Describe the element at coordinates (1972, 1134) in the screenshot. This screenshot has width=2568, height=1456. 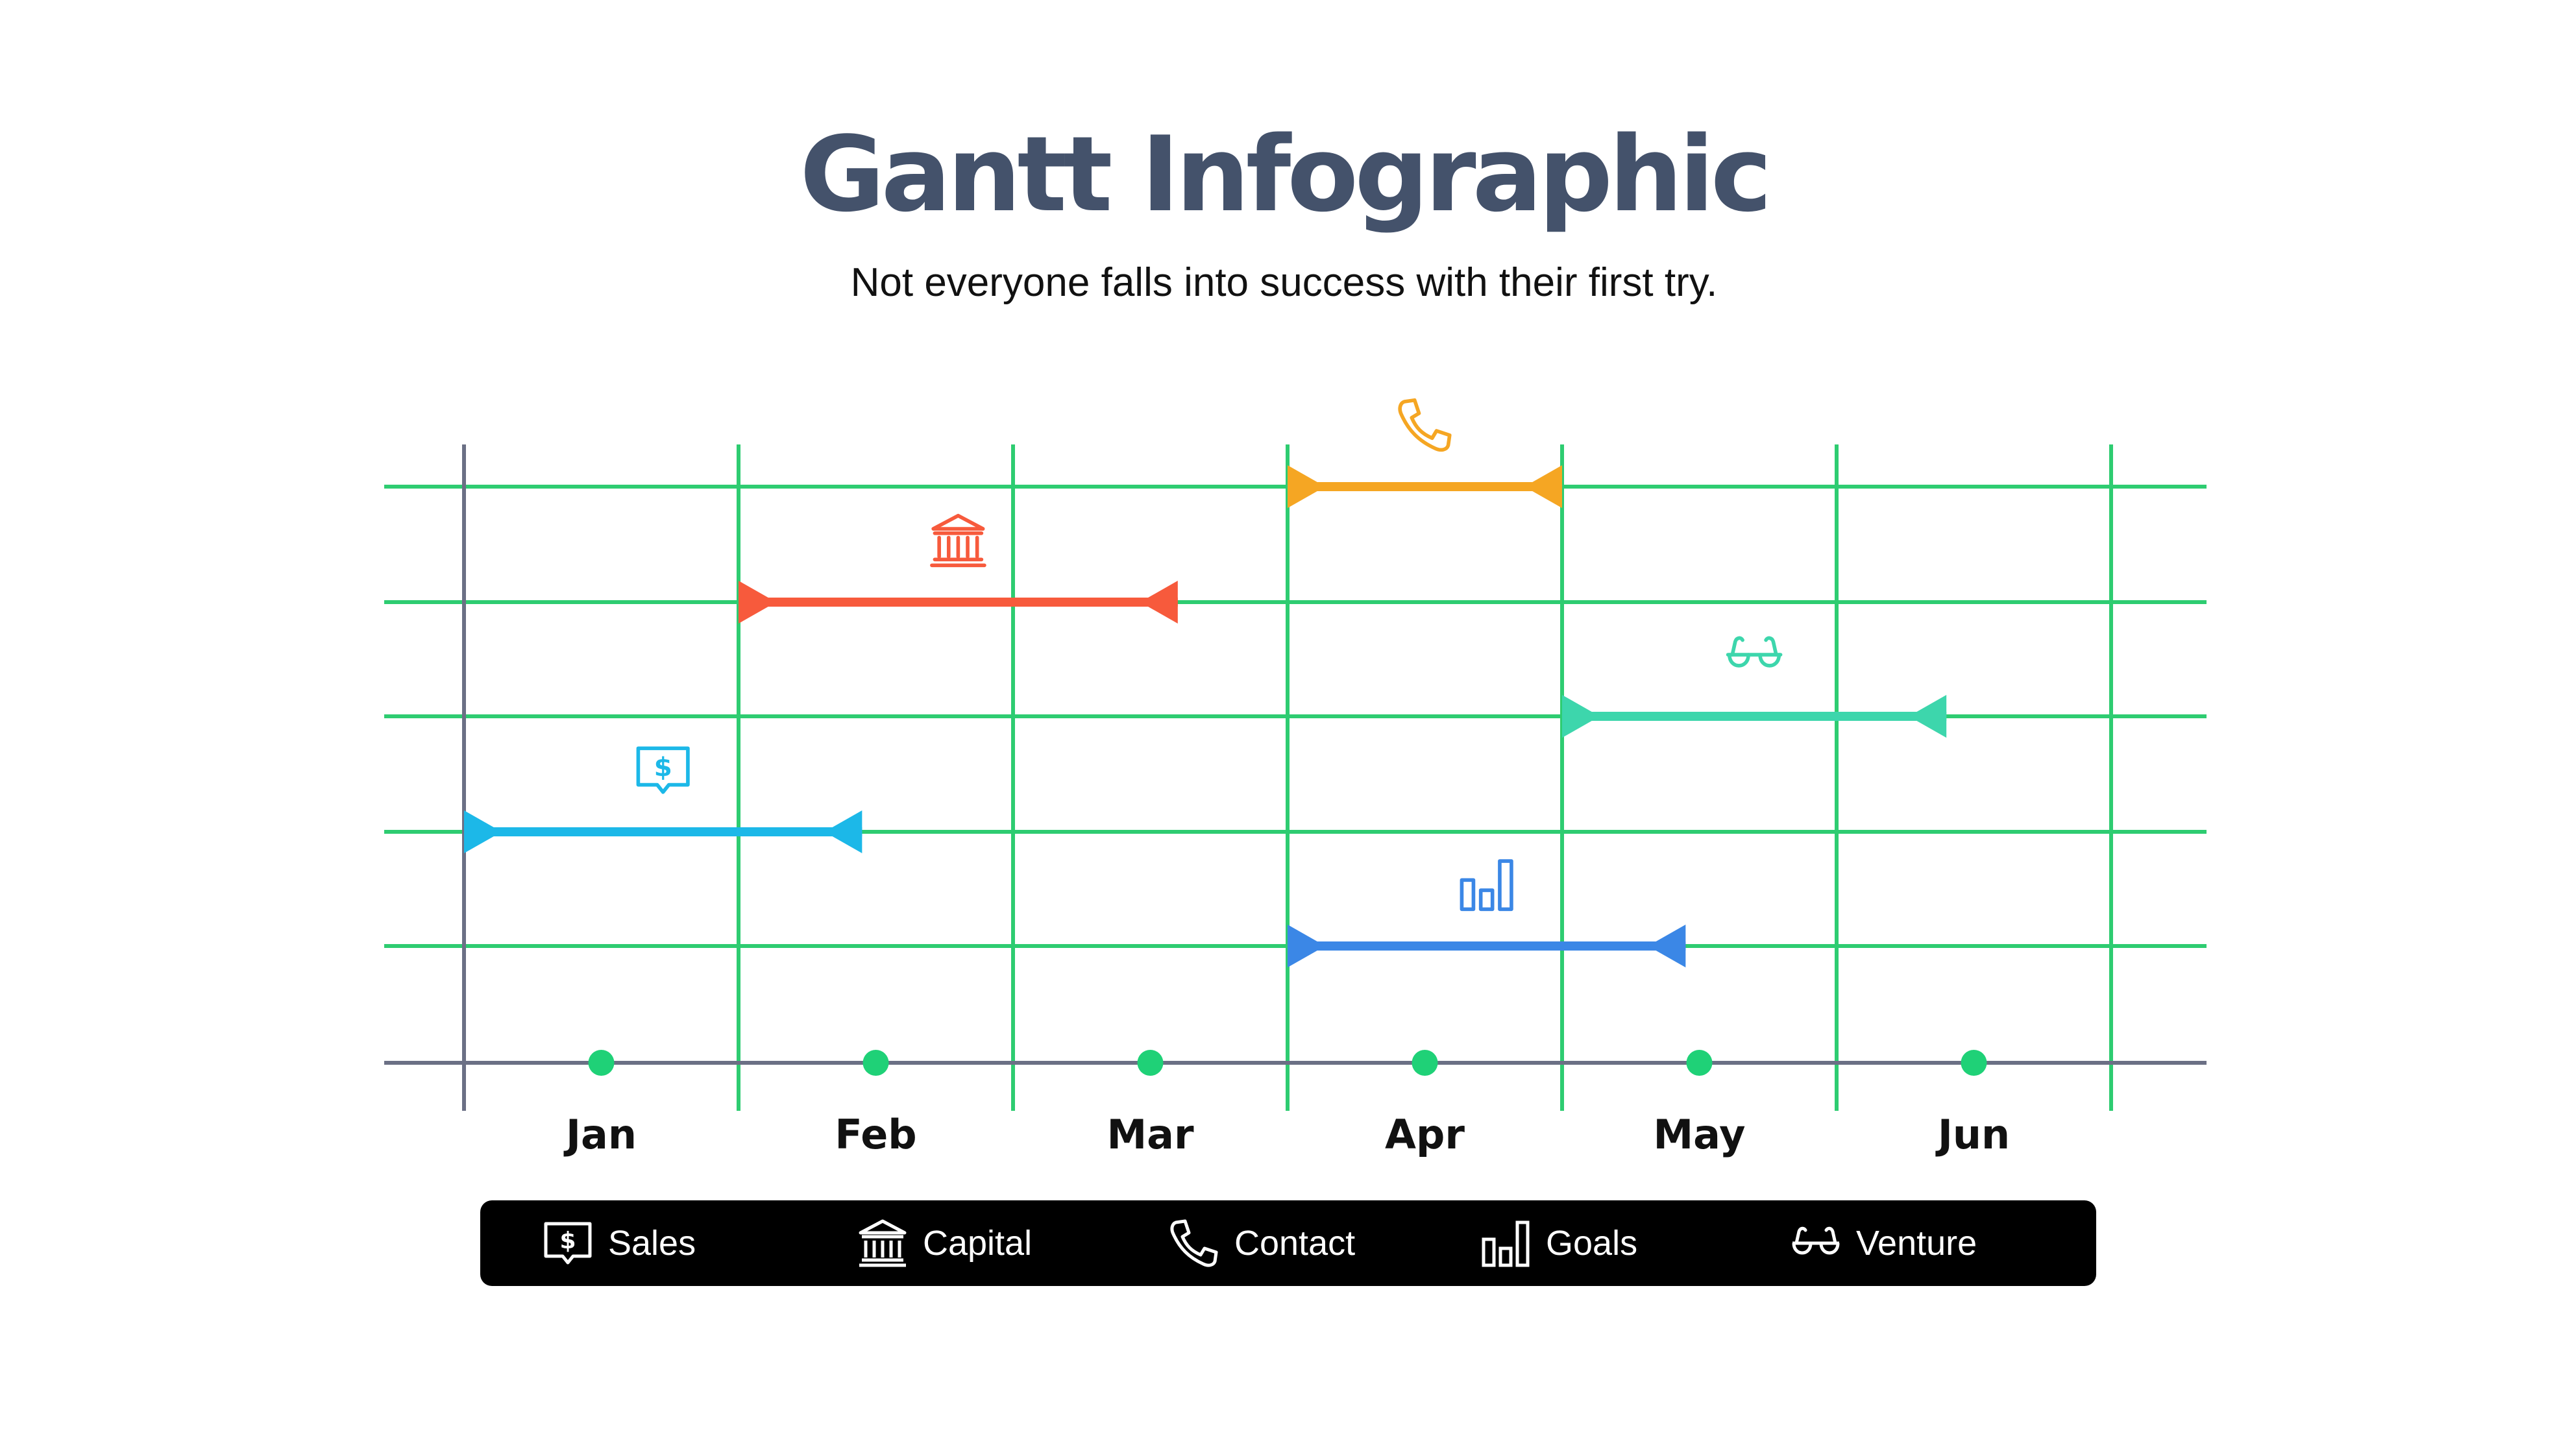
I see `month-label: Jun` at that location.